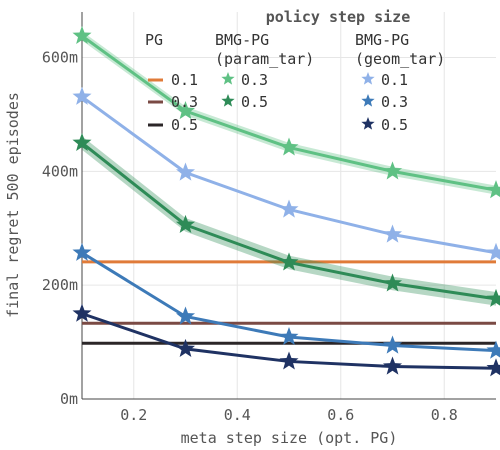 The width and height of the screenshot is (500, 450). What do you see at coordinates (69, 399) in the screenshot?
I see `y-tick-label: 0m` at bounding box center [69, 399].